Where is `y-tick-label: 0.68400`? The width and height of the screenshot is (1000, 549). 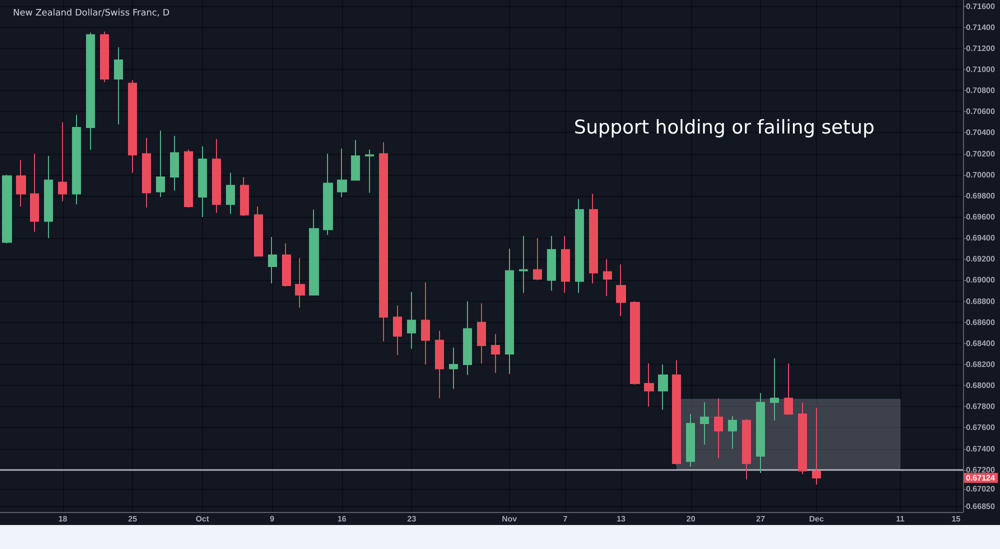 y-tick-label: 0.68400 is located at coordinates (981, 343).